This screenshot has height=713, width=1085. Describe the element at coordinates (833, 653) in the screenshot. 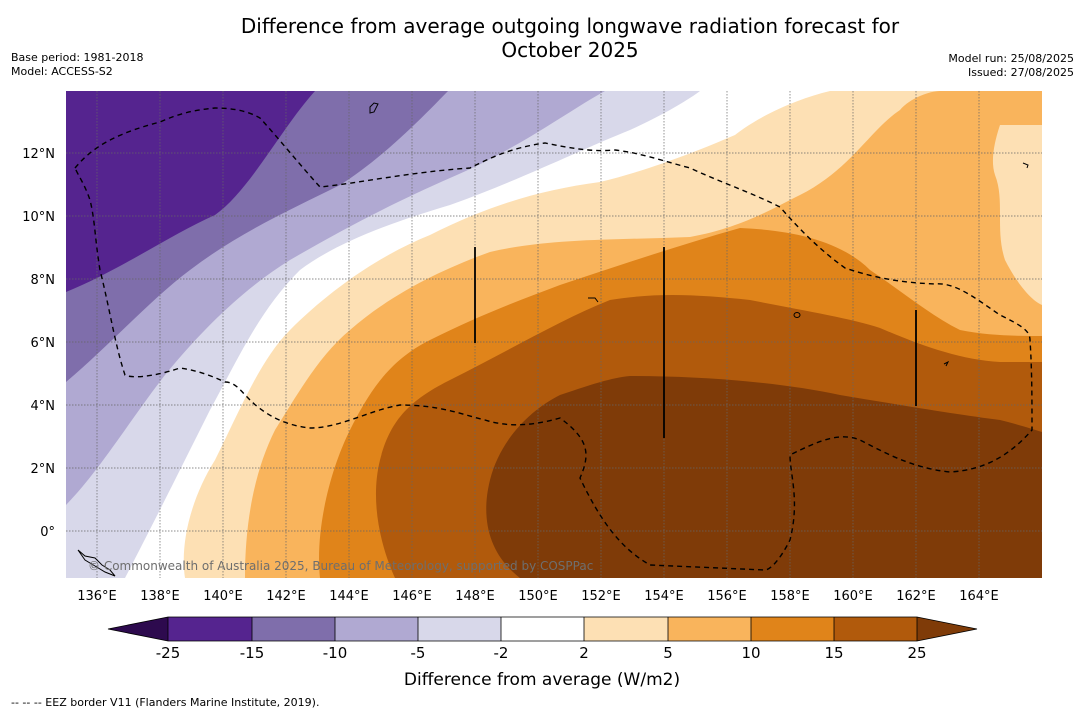

I see `colorbar-tick: 15` at that location.